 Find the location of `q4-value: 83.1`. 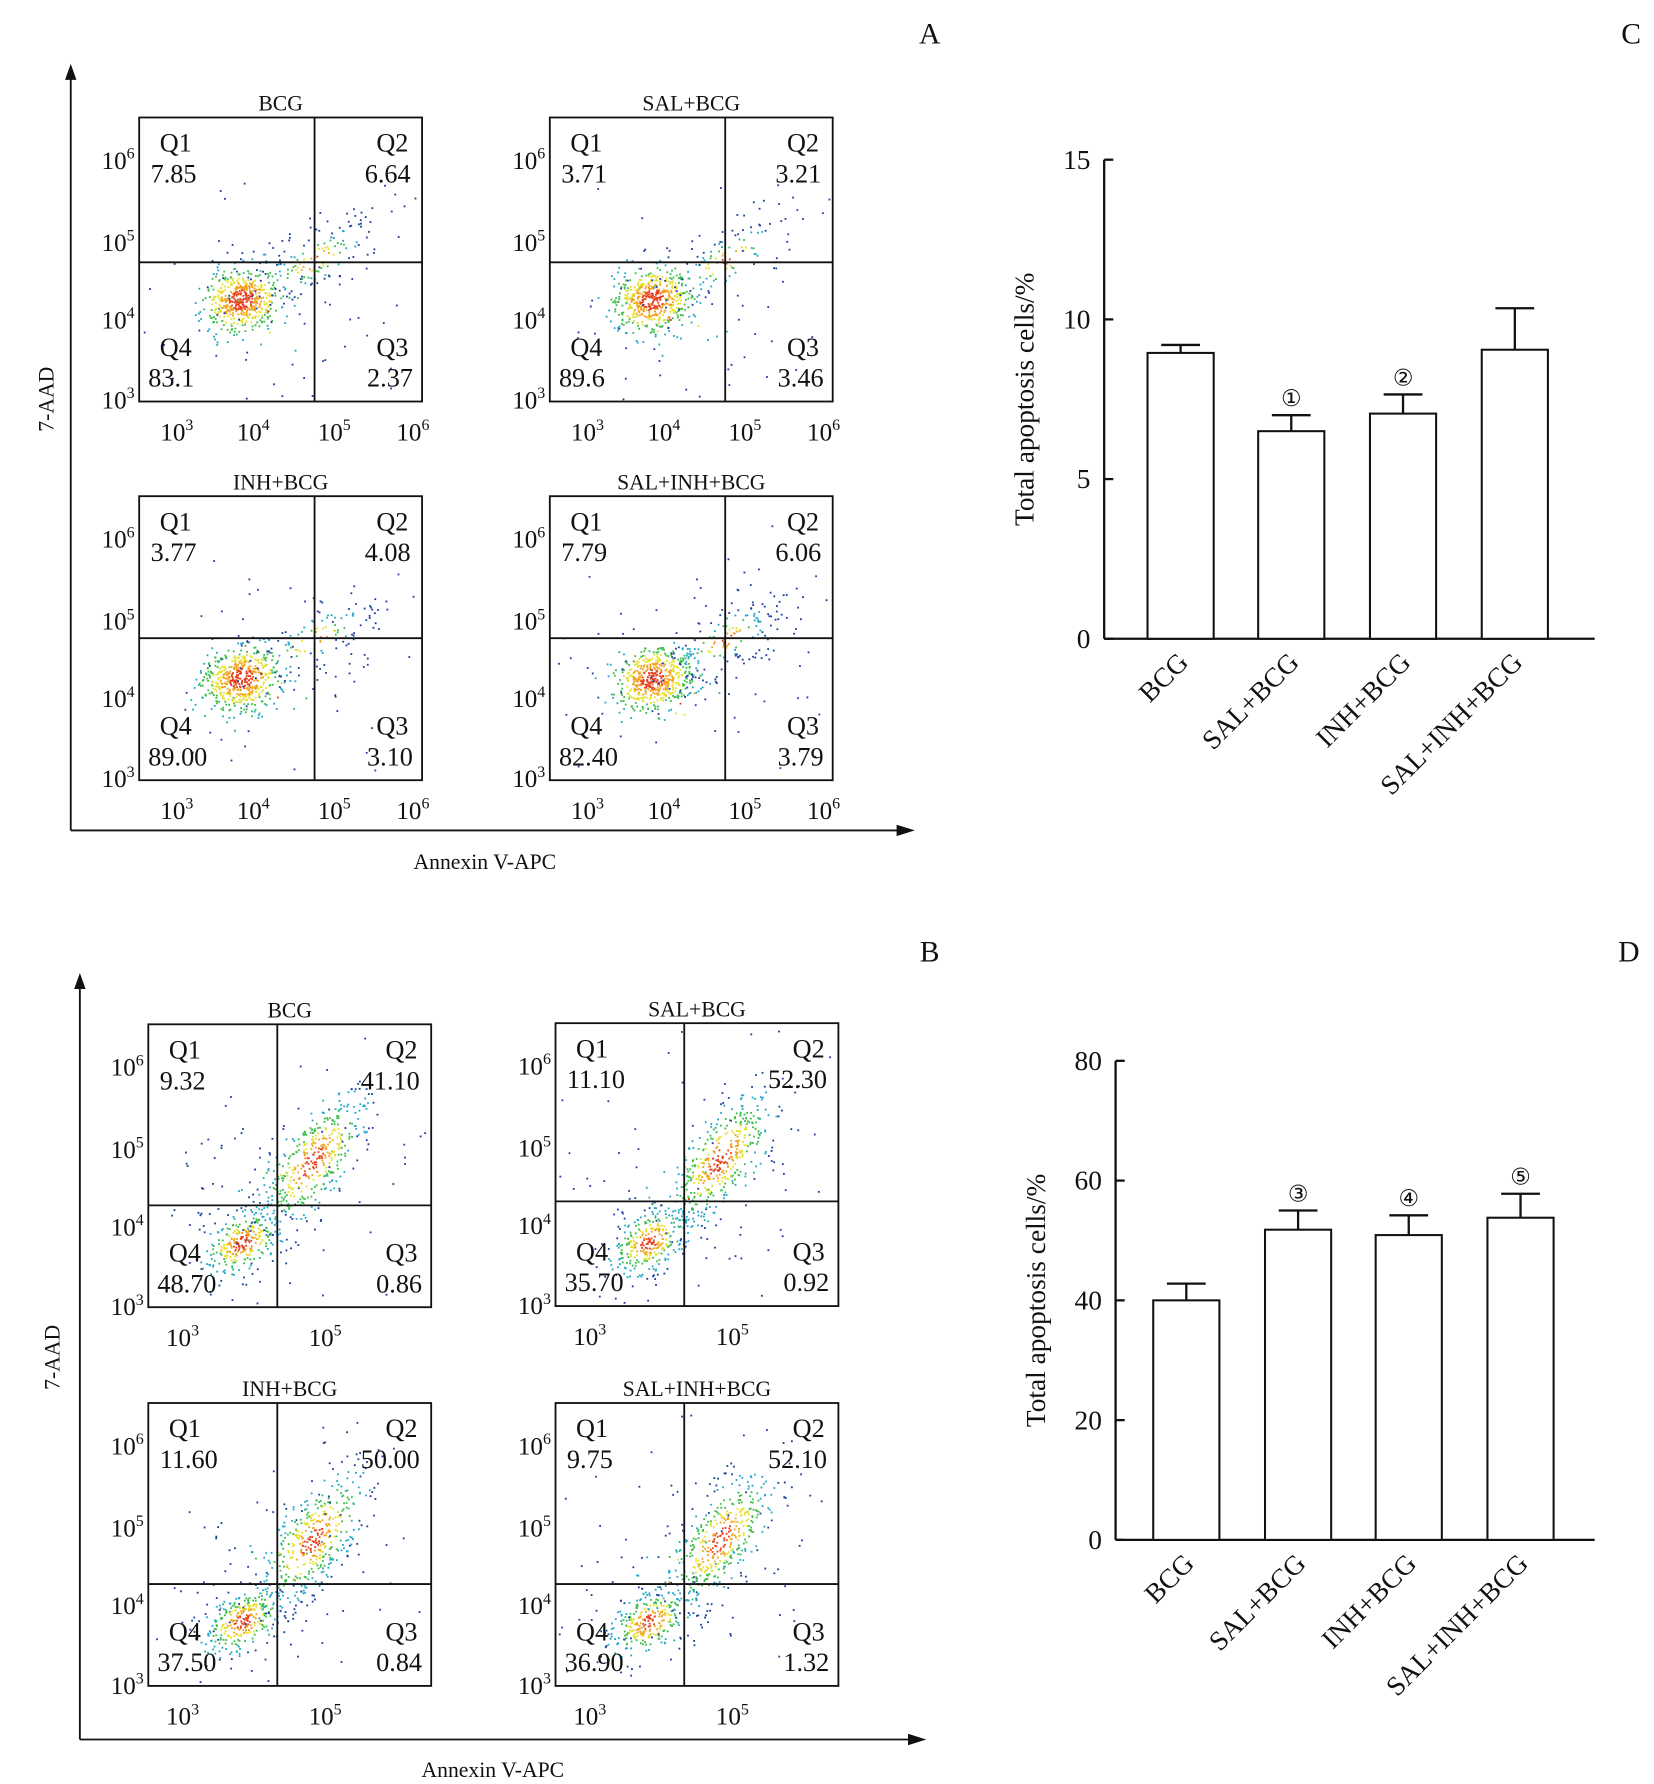

q4-value: 83.1 is located at coordinates (171, 378).